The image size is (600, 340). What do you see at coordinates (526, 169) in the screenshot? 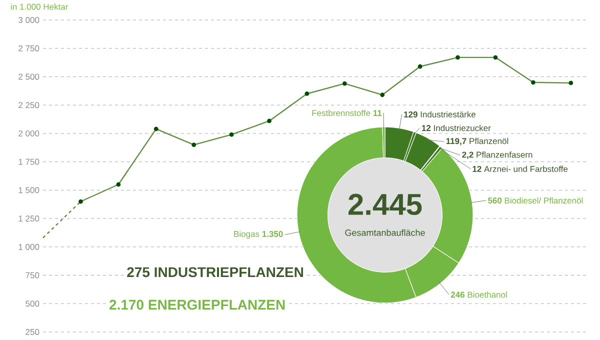
I see `slice-label: Arznei- und Farbstoffe` at bounding box center [526, 169].